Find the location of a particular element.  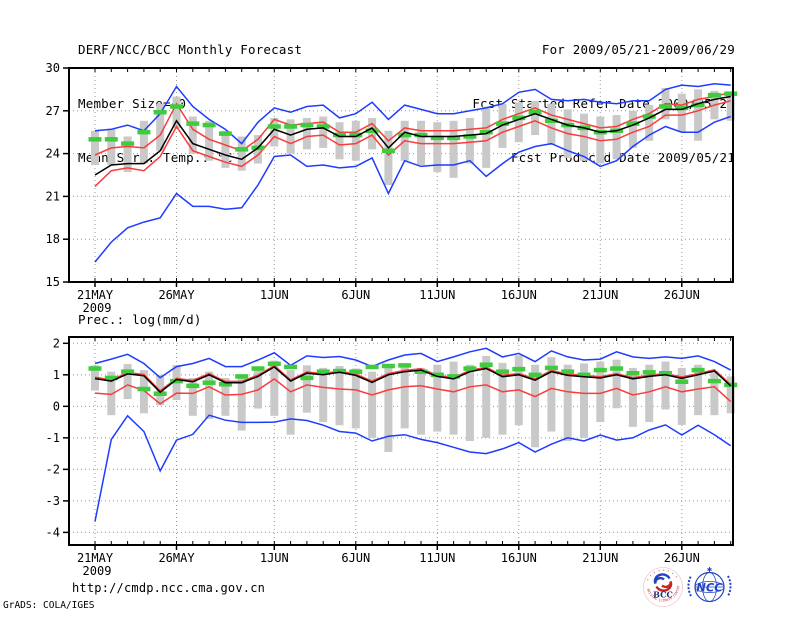

source-url: http://cmdp.ncc.cma.gov.cn is located at coordinates (169, 588).